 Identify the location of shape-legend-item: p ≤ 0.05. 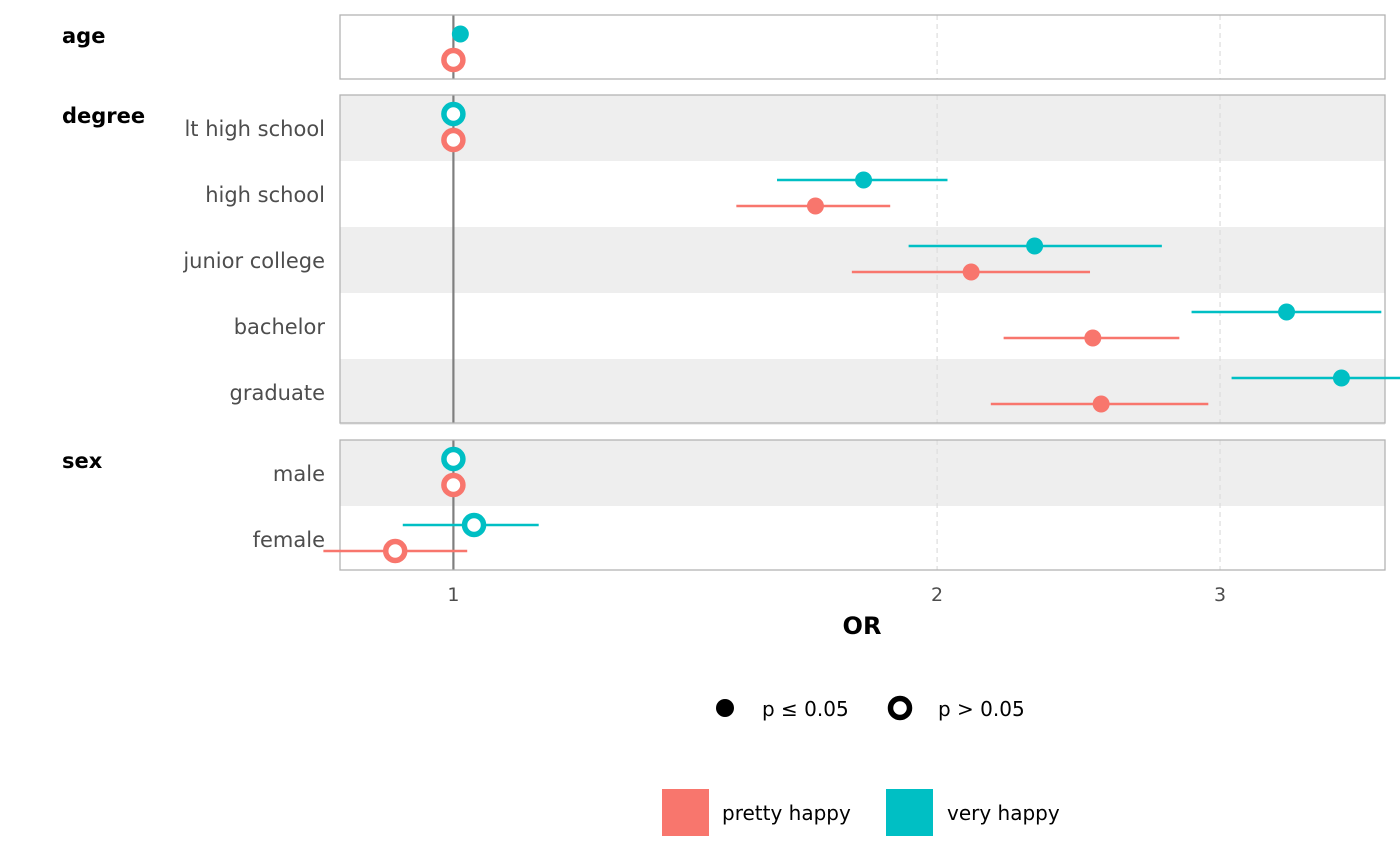
(782, 709).